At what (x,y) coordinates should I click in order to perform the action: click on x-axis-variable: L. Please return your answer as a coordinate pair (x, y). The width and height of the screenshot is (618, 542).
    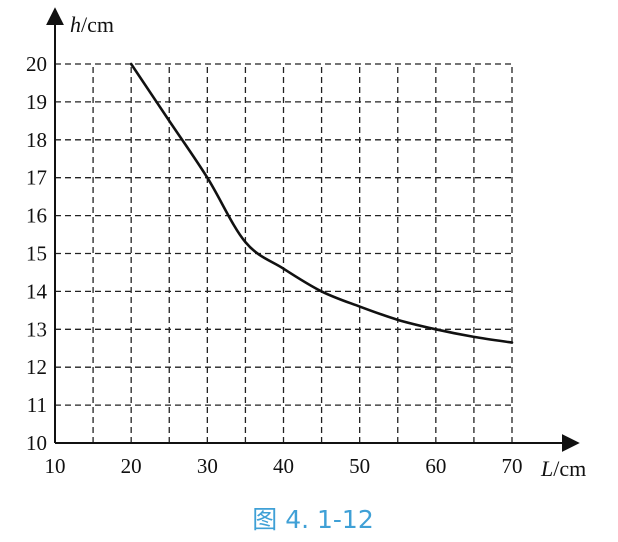
    Looking at the image, I should click on (546, 468).